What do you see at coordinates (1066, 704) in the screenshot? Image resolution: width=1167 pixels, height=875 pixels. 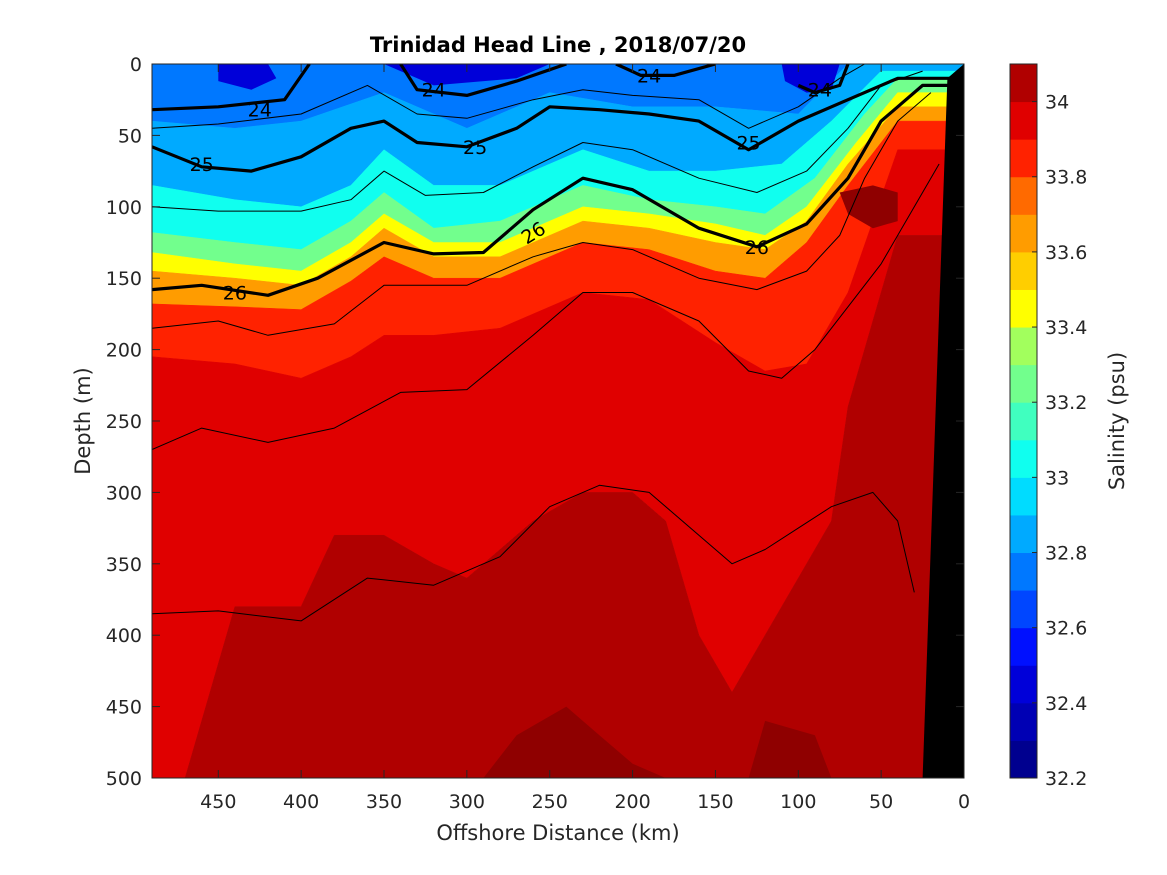 I see `colorbar-tick-label-1: 32.4` at bounding box center [1066, 704].